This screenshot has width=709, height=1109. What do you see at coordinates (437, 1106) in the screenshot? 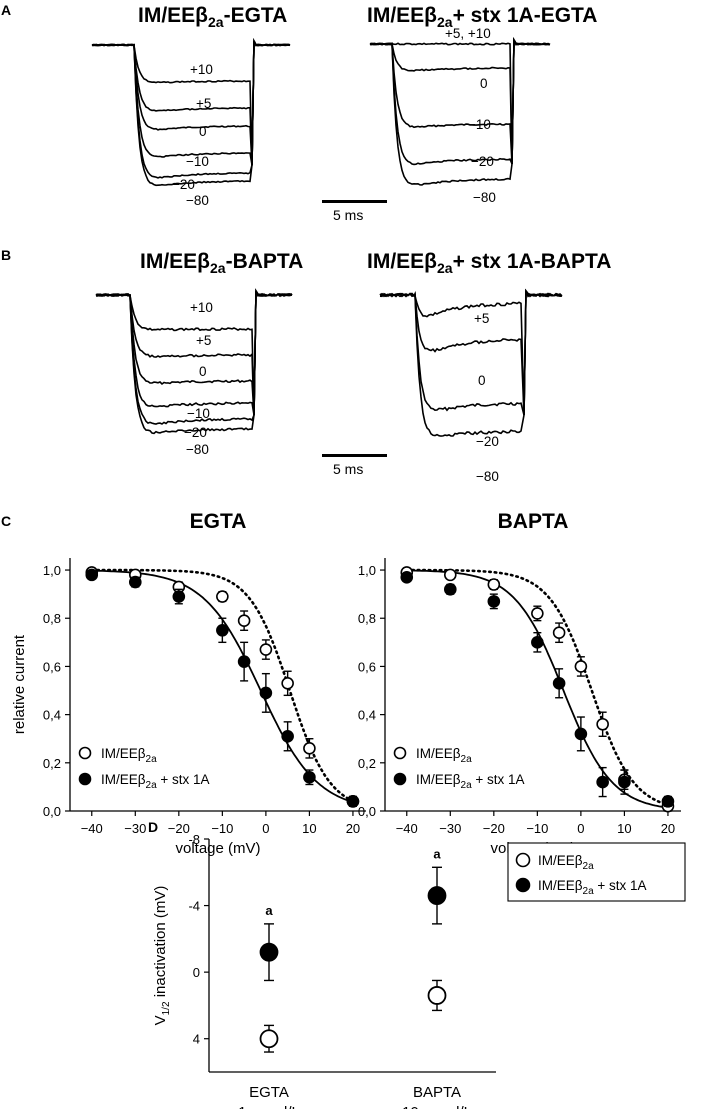
I see `category-sublabel: 10 mmol/L` at bounding box center [437, 1106].